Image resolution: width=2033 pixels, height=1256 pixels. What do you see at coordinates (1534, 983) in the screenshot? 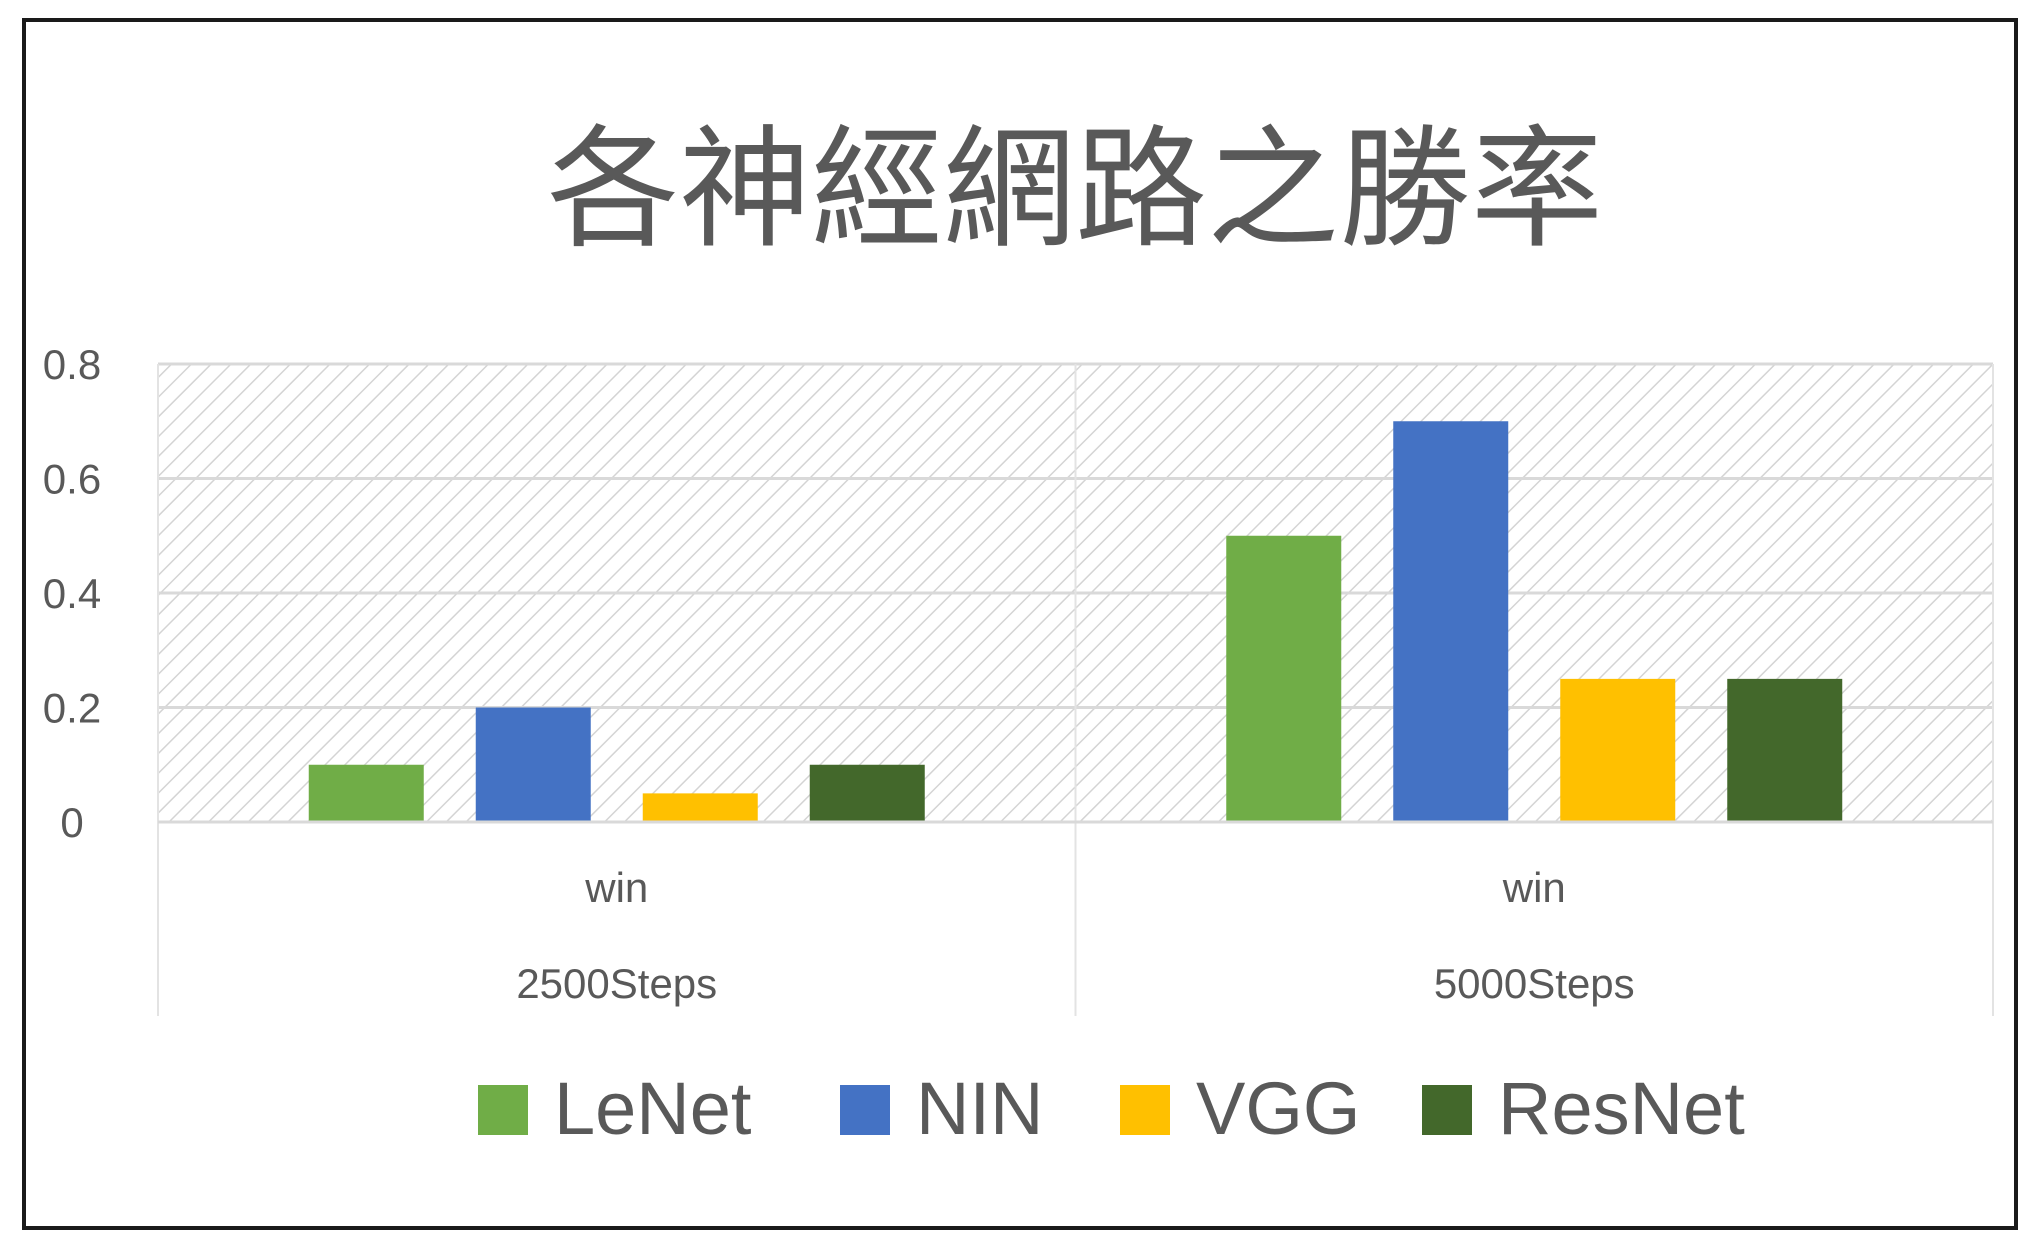
I see `x-group-label: 5000Steps` at bounding box center [1534, 983].